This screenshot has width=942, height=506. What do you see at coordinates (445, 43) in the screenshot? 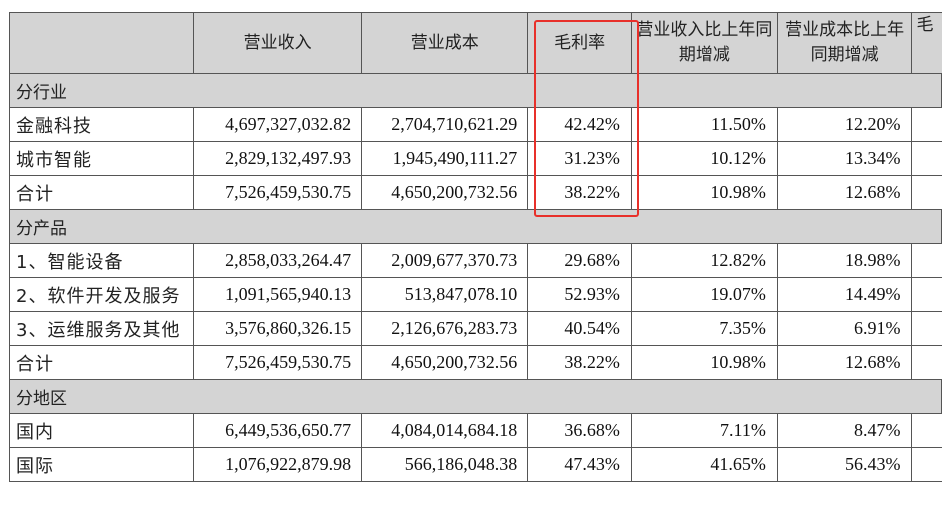
I see `header-cost: 营业成本` at bounding box center [445, 43].